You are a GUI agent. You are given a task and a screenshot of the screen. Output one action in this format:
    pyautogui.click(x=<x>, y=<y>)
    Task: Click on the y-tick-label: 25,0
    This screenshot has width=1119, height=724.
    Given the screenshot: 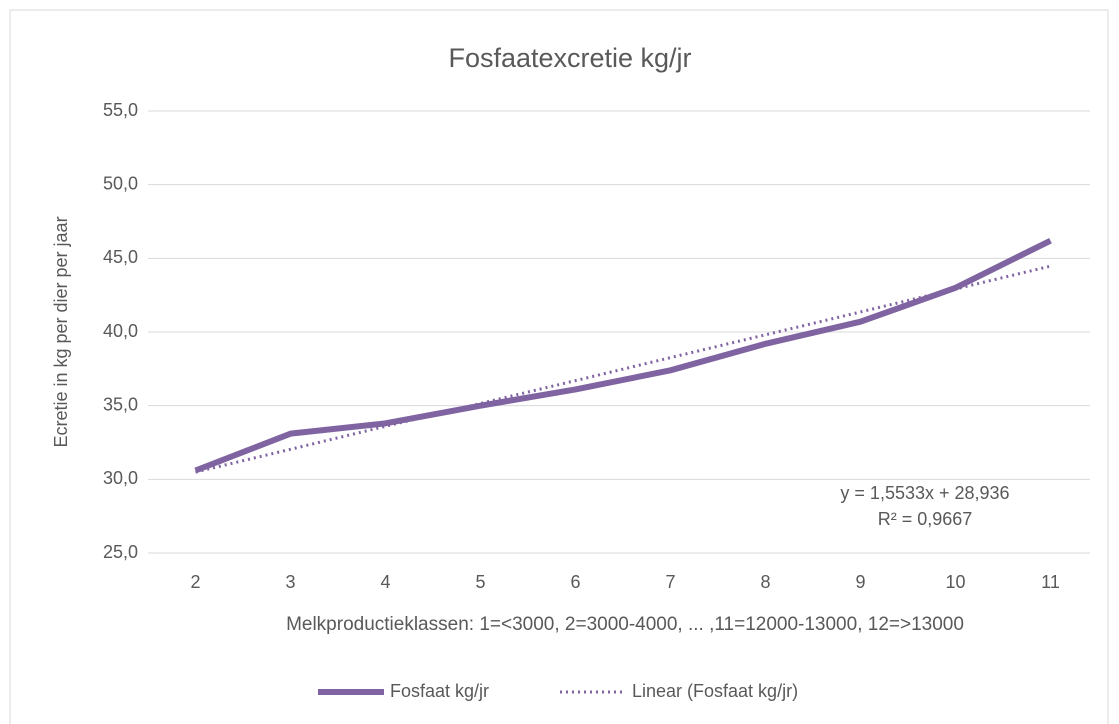 What is the action you would take?
    pyautogui.click(x=120, y=552)
    